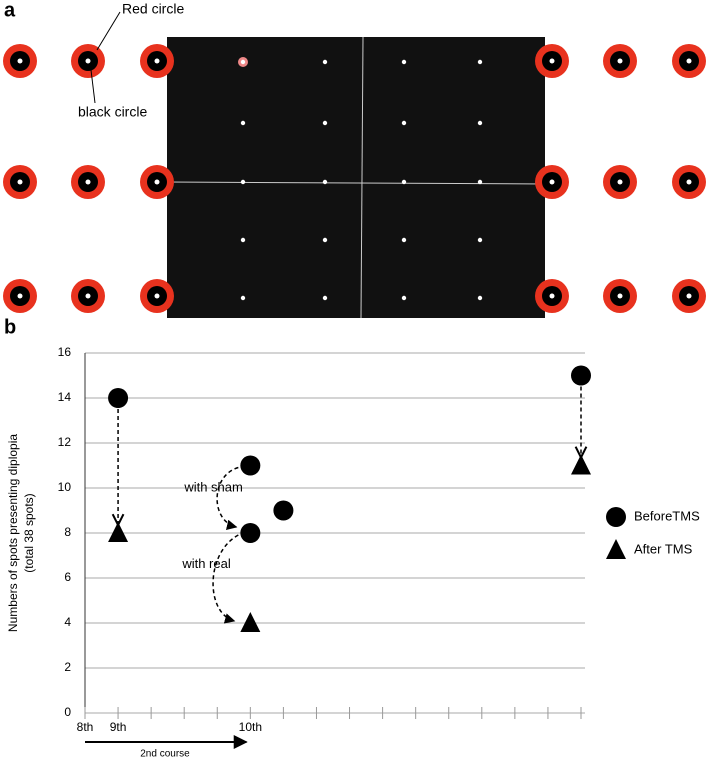 Image resolution: width=709 pixels, height=765 pixels. I want to click on x-tick-label: 9th, so click(118, 727).